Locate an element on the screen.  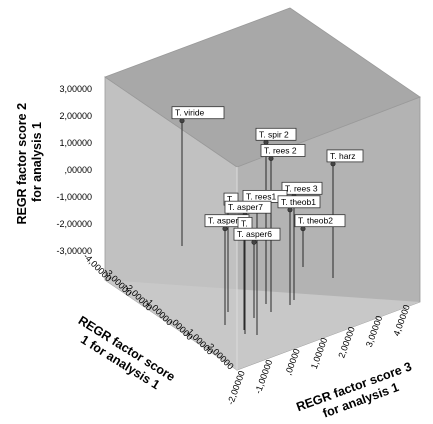
y-axis-title: REGR factor score 2 for analysis 1 is located at coordinates (29, 161).